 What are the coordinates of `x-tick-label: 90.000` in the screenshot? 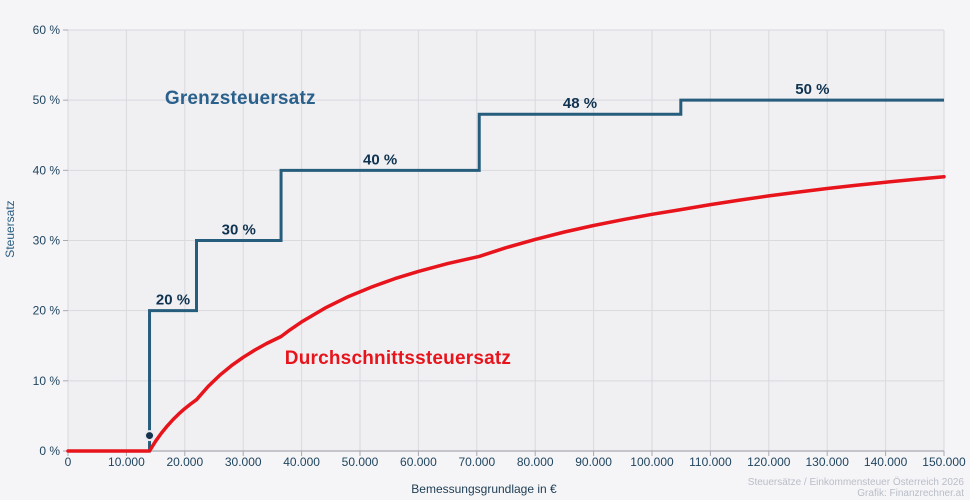 It's located at (593, 462).